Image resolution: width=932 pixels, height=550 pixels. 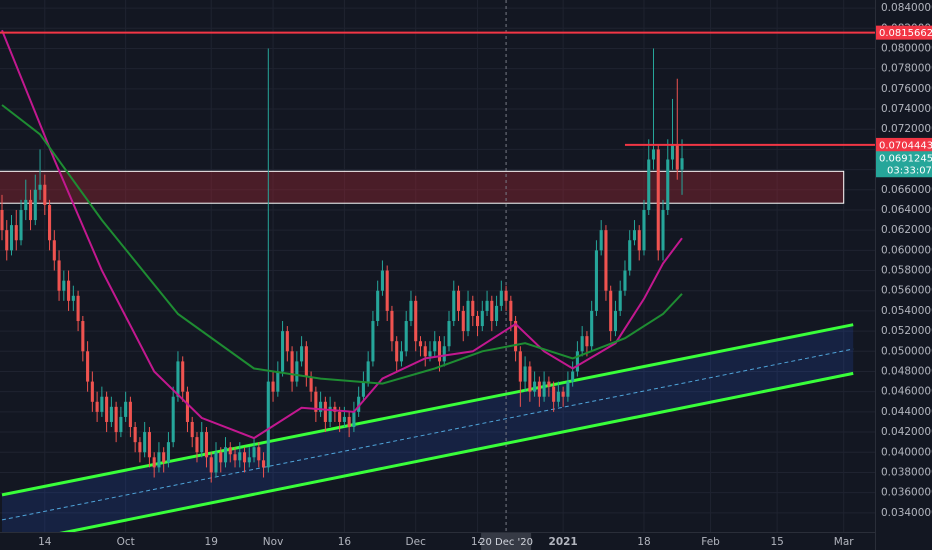 What do you see at coordinates (45, 542) in the screenshot?
I see `x-tick-label: 14` at bounding box center [45, 542].